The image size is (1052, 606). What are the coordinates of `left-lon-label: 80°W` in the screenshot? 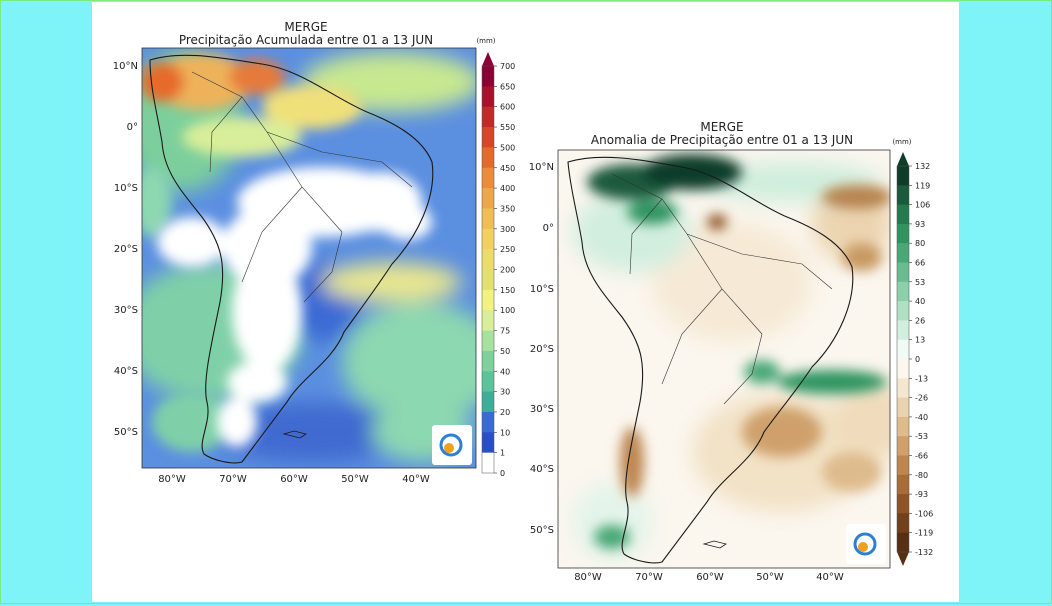 It's located at (172, 479).